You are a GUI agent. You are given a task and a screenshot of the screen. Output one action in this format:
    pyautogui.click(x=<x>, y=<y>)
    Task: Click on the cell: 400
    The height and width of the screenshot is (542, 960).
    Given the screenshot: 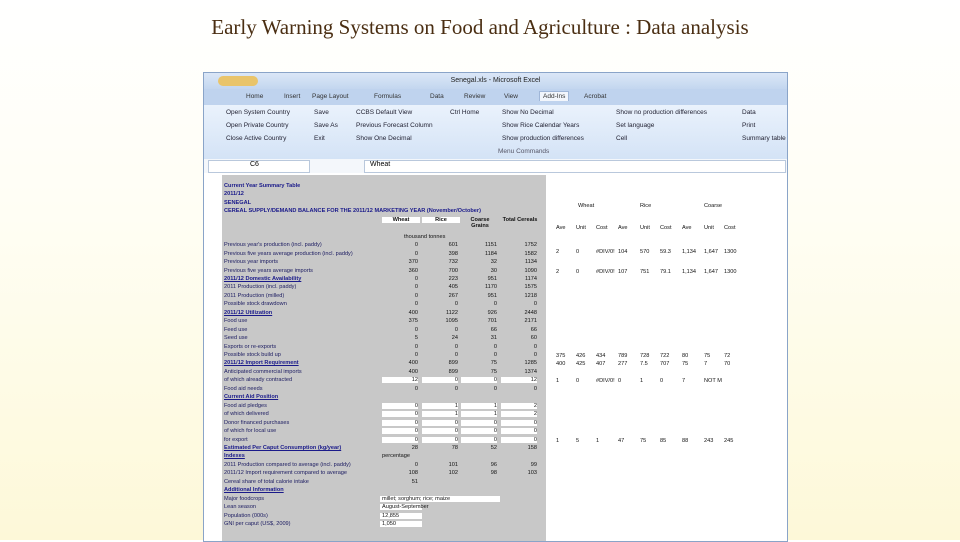 What is the action you would take?
    pyautogui.click(x=413, y=371)
    